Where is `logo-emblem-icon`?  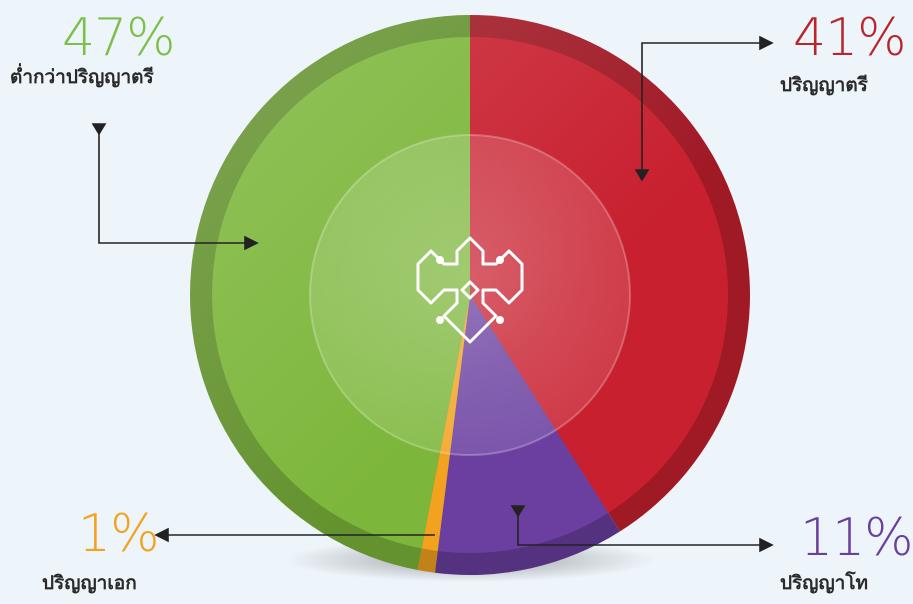
logo-emblem-icon is located at coordinates (470, 290).